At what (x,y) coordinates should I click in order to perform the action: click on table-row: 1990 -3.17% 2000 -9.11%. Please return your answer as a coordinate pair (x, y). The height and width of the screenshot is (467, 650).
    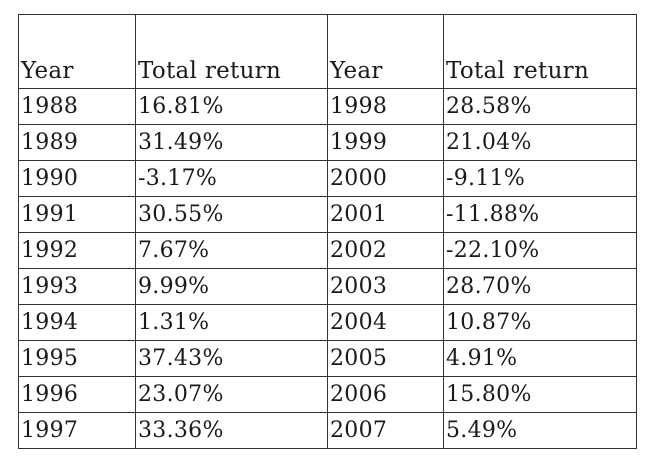
    Looking at the image, I should click on (327, 178).